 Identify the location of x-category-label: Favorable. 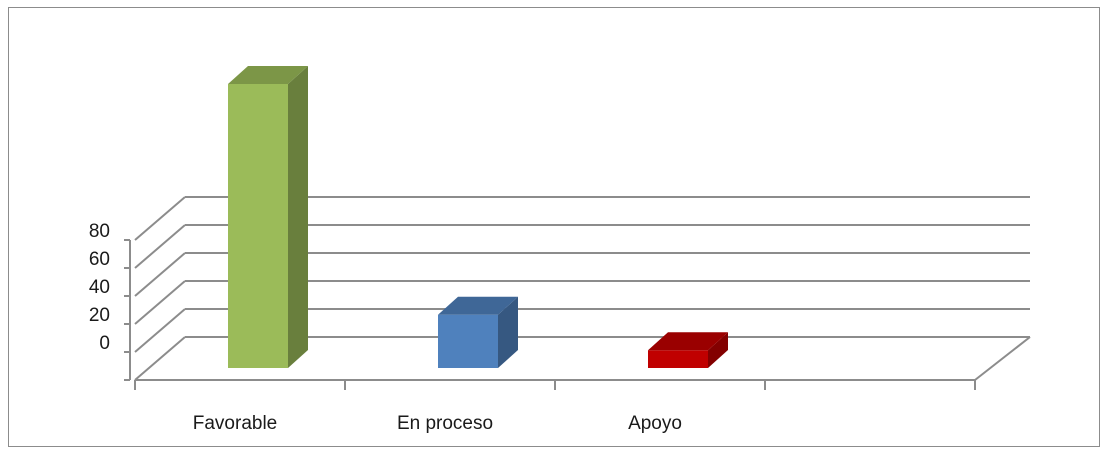
(235, 423).